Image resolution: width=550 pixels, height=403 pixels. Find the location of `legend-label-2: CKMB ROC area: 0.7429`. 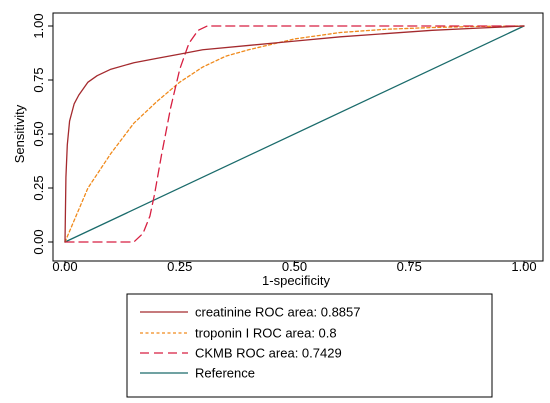

legend-label-2: CKMB ROC area: 0.7429 is located at coordinates (268, 353).